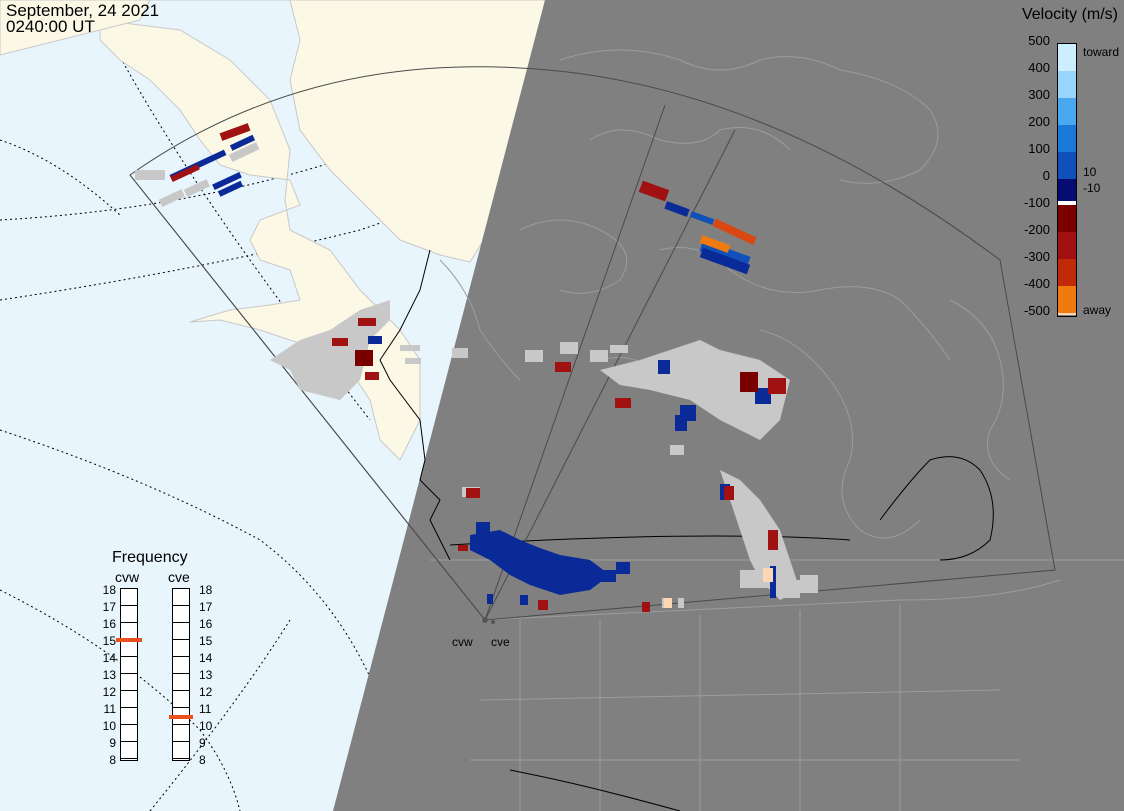 This screenshot has width=1124, height=811. I want to click on frequency-title: Frequency, so click(150, 557).